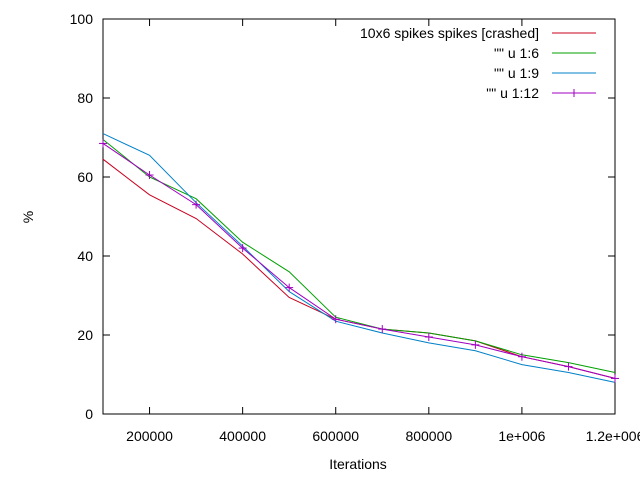 This screenshot has width=640, height=480. Describe the element at coordinates (149, 436) in the screenshot. I see `x-tick-label: 200000` at that location.